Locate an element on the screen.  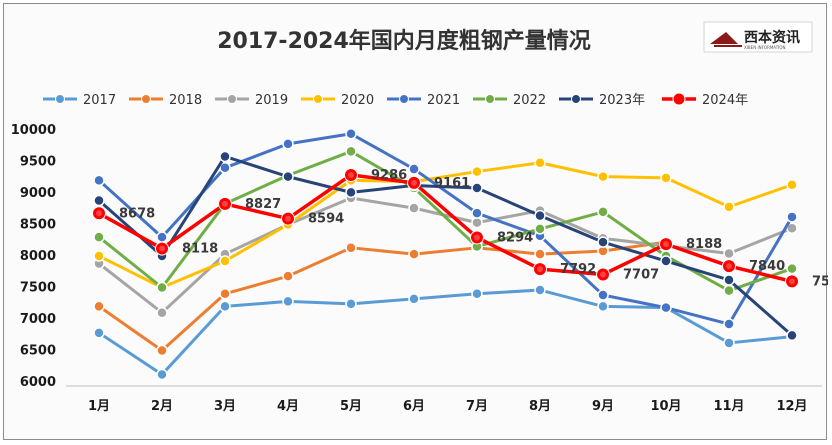
y-axis: 6000 6500 7000 7500 8000 8500 9000 9500 10000 is located at coordinates (33, 256).